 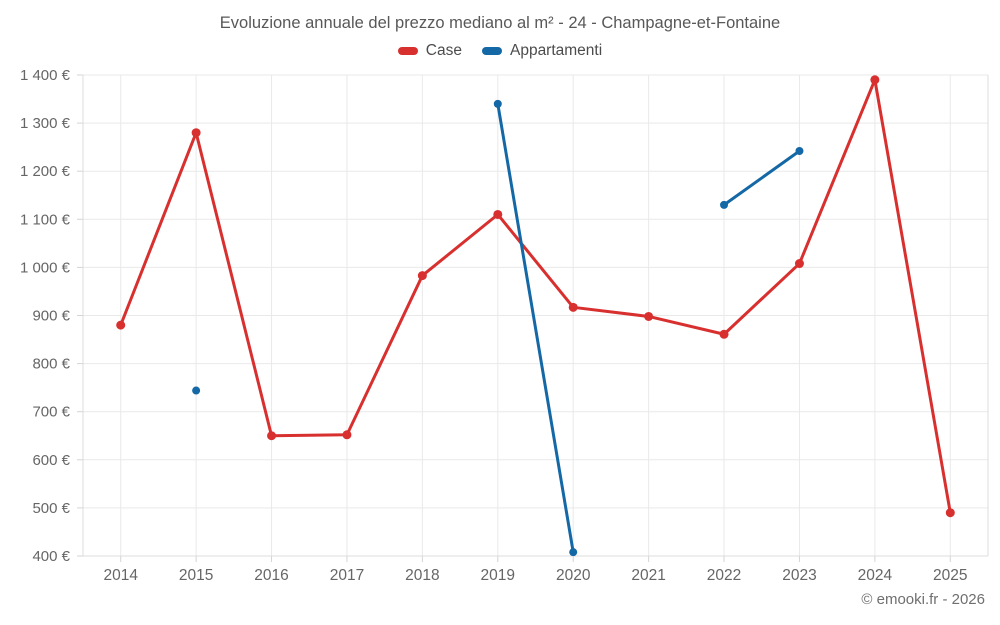 What do you see at coordinates (272, 436) in the screenshot?
I see `data-point-case-2016` at bounding box center [272, 436].